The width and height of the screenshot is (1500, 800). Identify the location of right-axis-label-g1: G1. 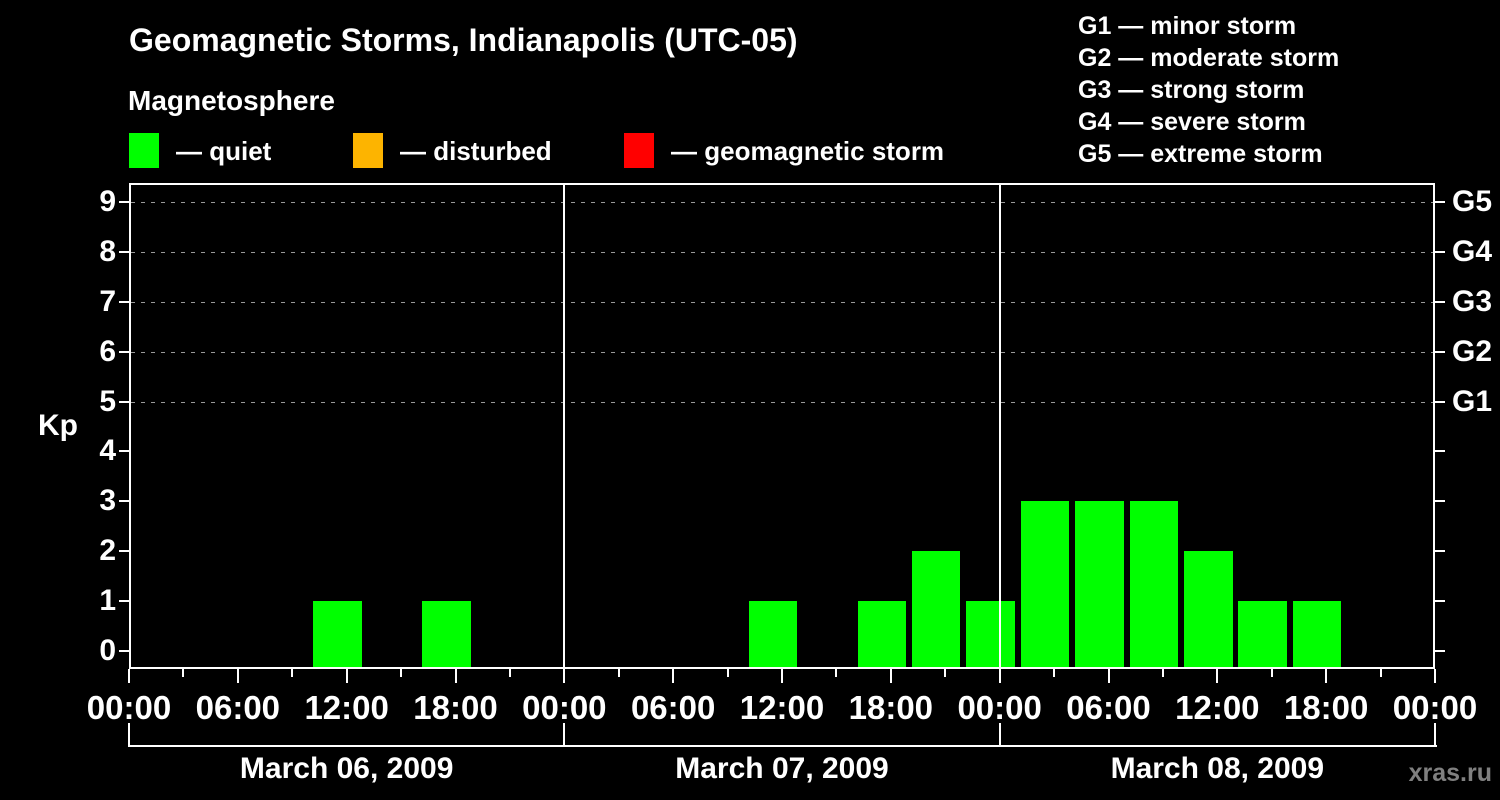
(1472, 401).